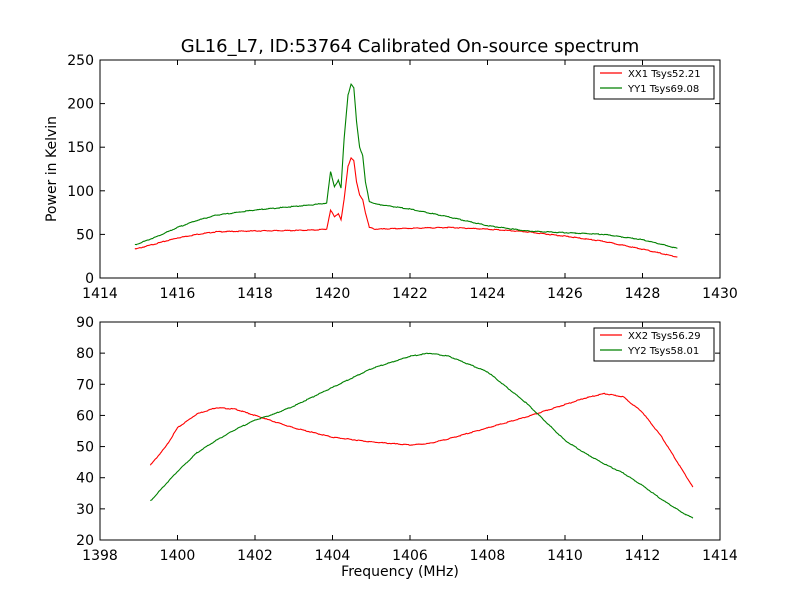 The width and height of the screenshot is (800, 604). Describe the element at coordinates (255, 556) in the screenshot. I see `x-tick-label: 1402` at that location.